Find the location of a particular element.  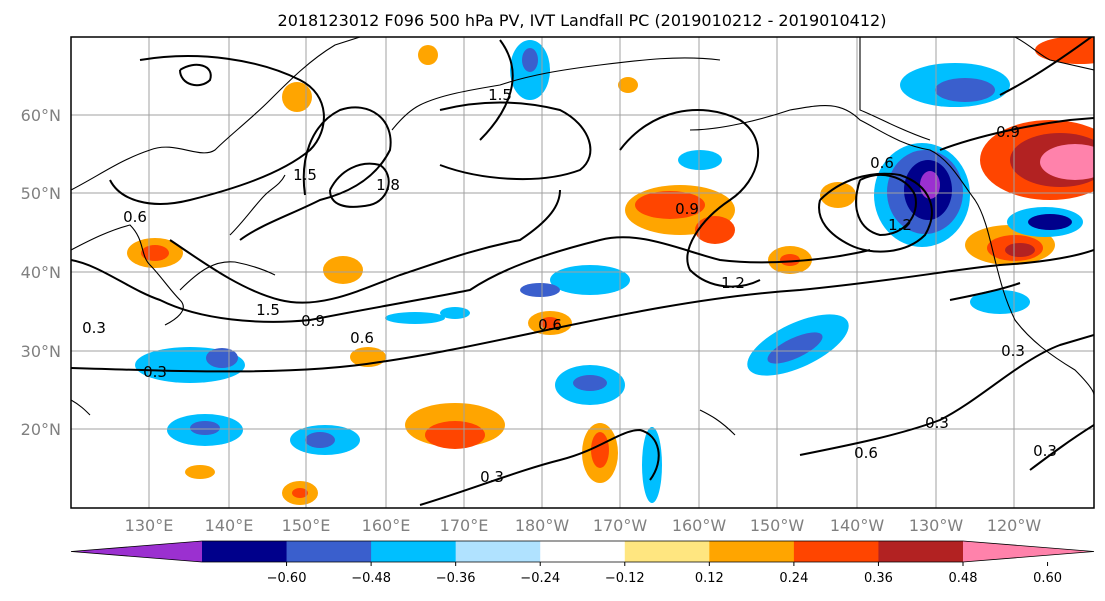

lon-label: 160°E is located at coordinates (386, 525).